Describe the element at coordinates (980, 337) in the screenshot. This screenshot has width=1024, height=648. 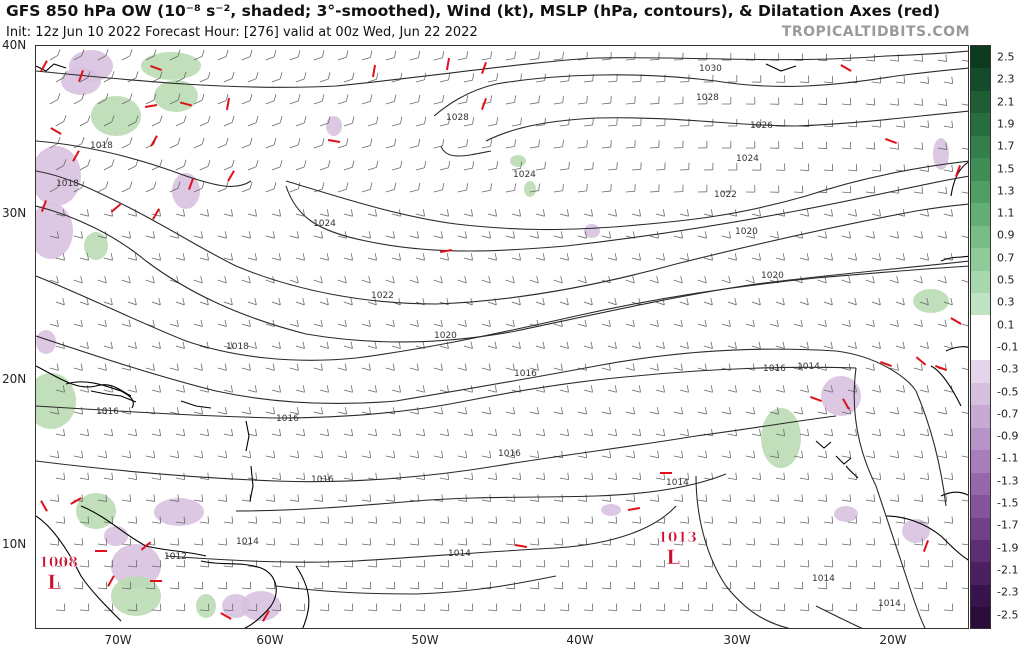
I see `colorbar` at that location.